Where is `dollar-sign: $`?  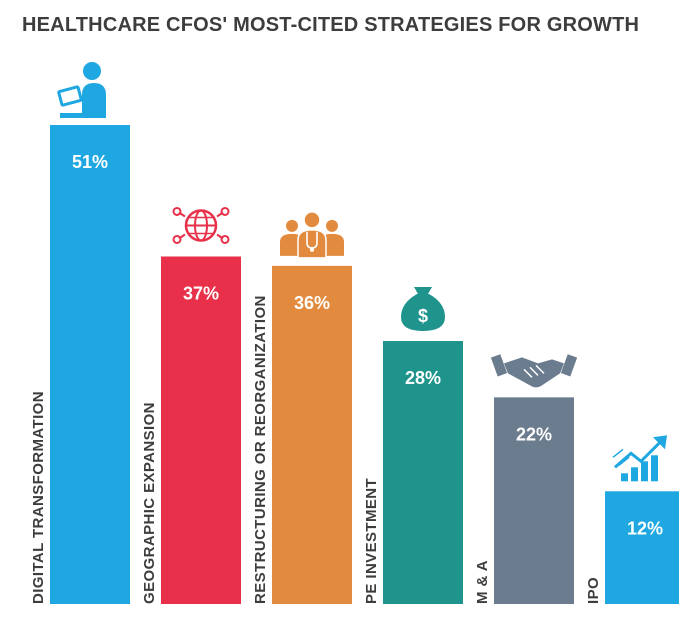
dollar-sign: $ is located at coordinates (423, 316).